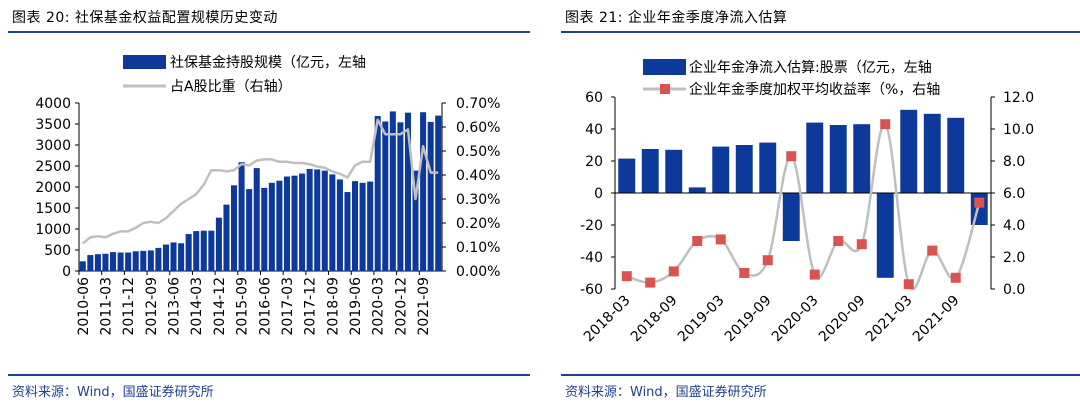  What do you see at coordinates (53, 209) in the screenshot?
I see `y-tick-label-left: 1500` at bounding box center [53, 209].